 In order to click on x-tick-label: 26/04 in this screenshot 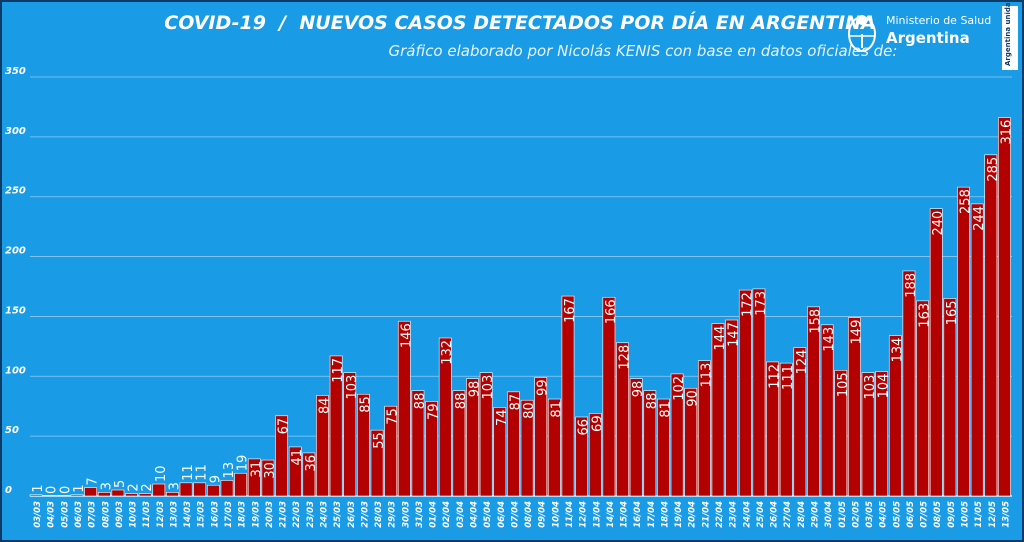, I will do `click(775, 514)`.